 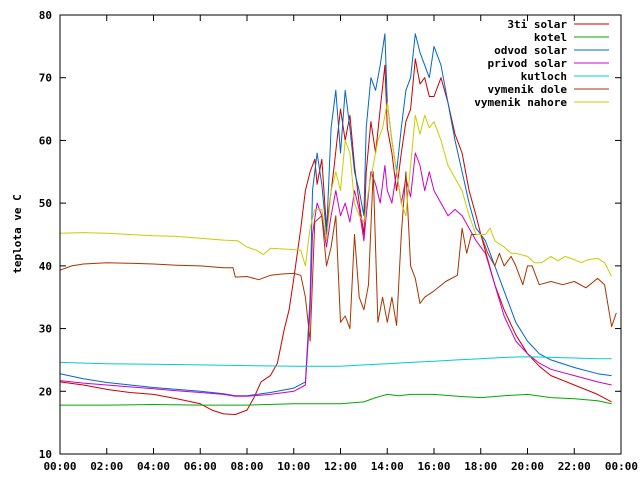 What do you see at coordinates (335, 361) in the screenshot?
I see `series-line-kutloch` at bounding box center [335, 361].